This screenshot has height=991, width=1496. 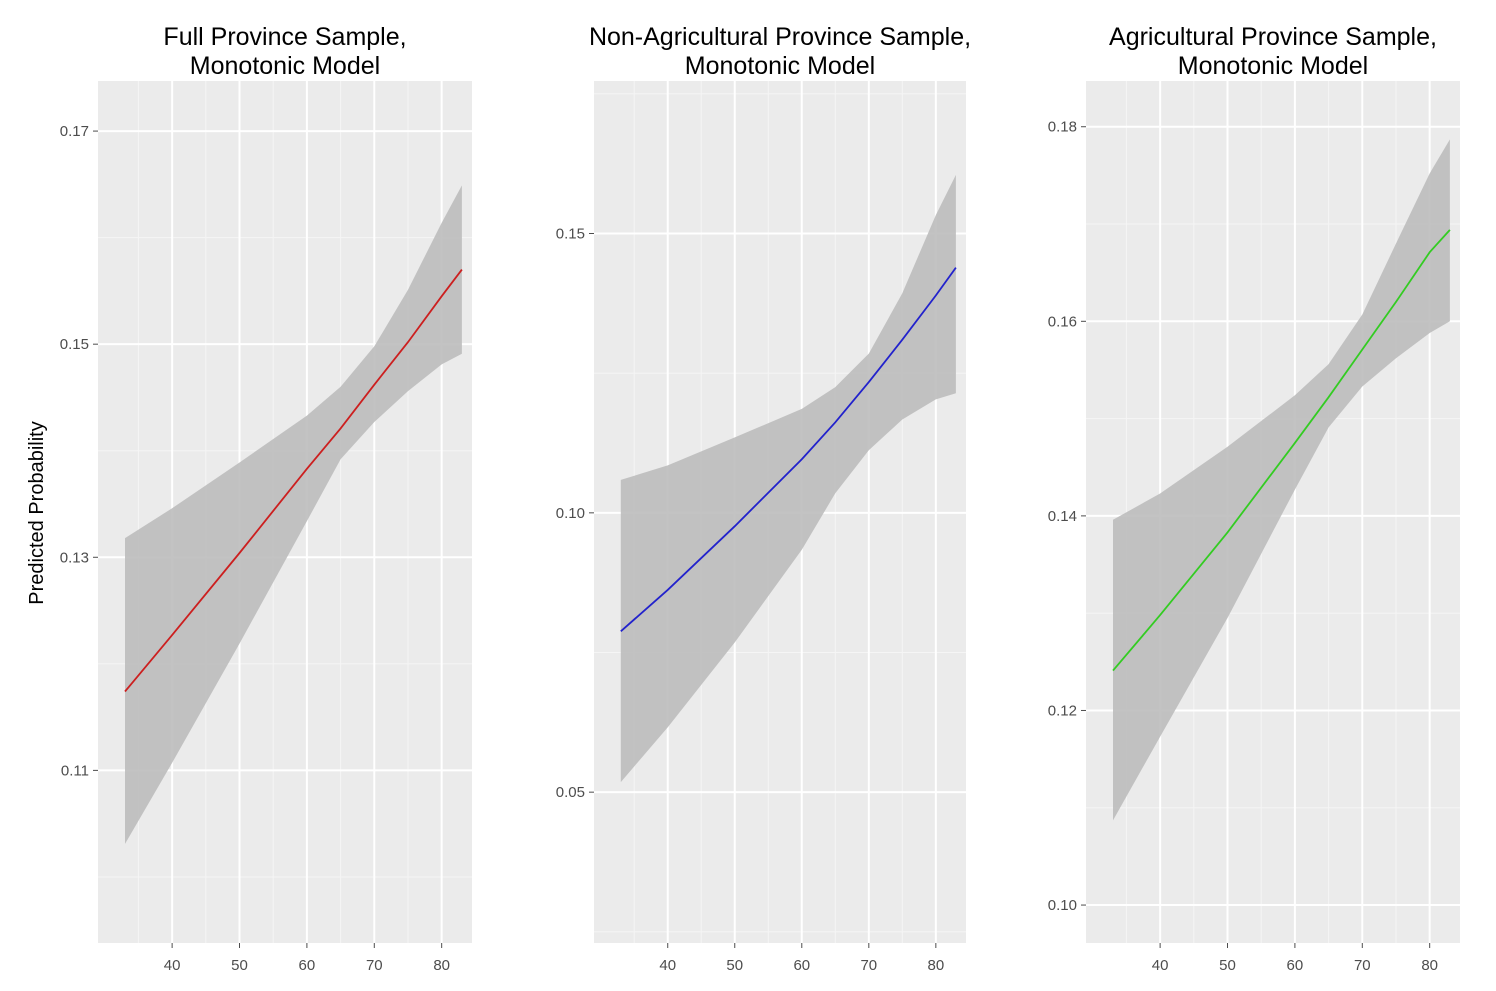 What do you see at coordinates (1429, 965) in the screenshot?
I see `panel-3-x-tick-label: 80` at bounding box center [1429, 965].